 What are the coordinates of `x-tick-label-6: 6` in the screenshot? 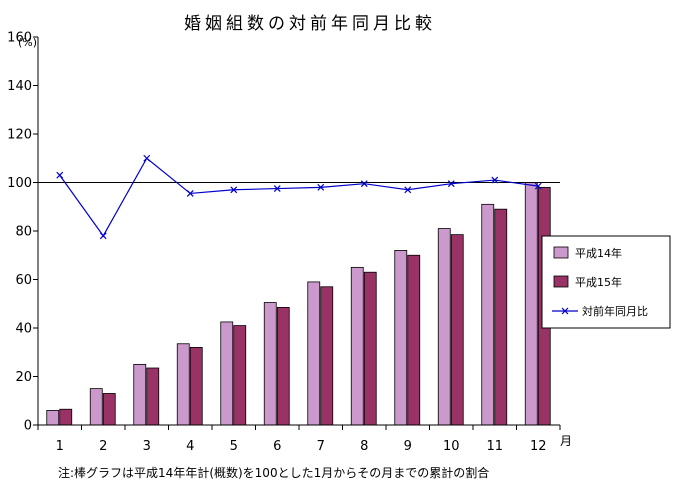 It's located at (277, 446).